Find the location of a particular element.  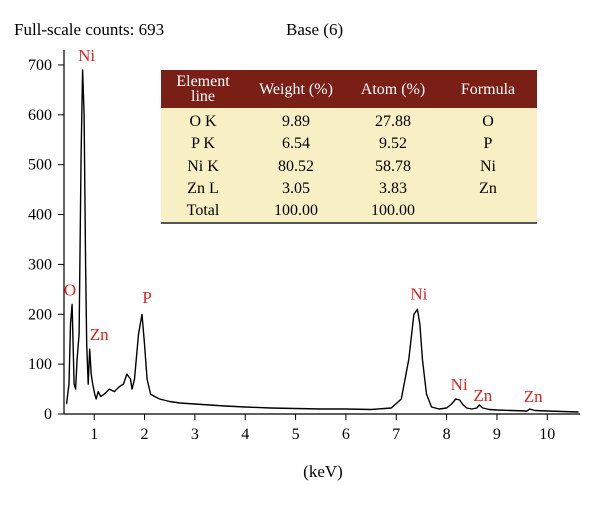

cell-element: Zn L is located at coordinates (203, 188).